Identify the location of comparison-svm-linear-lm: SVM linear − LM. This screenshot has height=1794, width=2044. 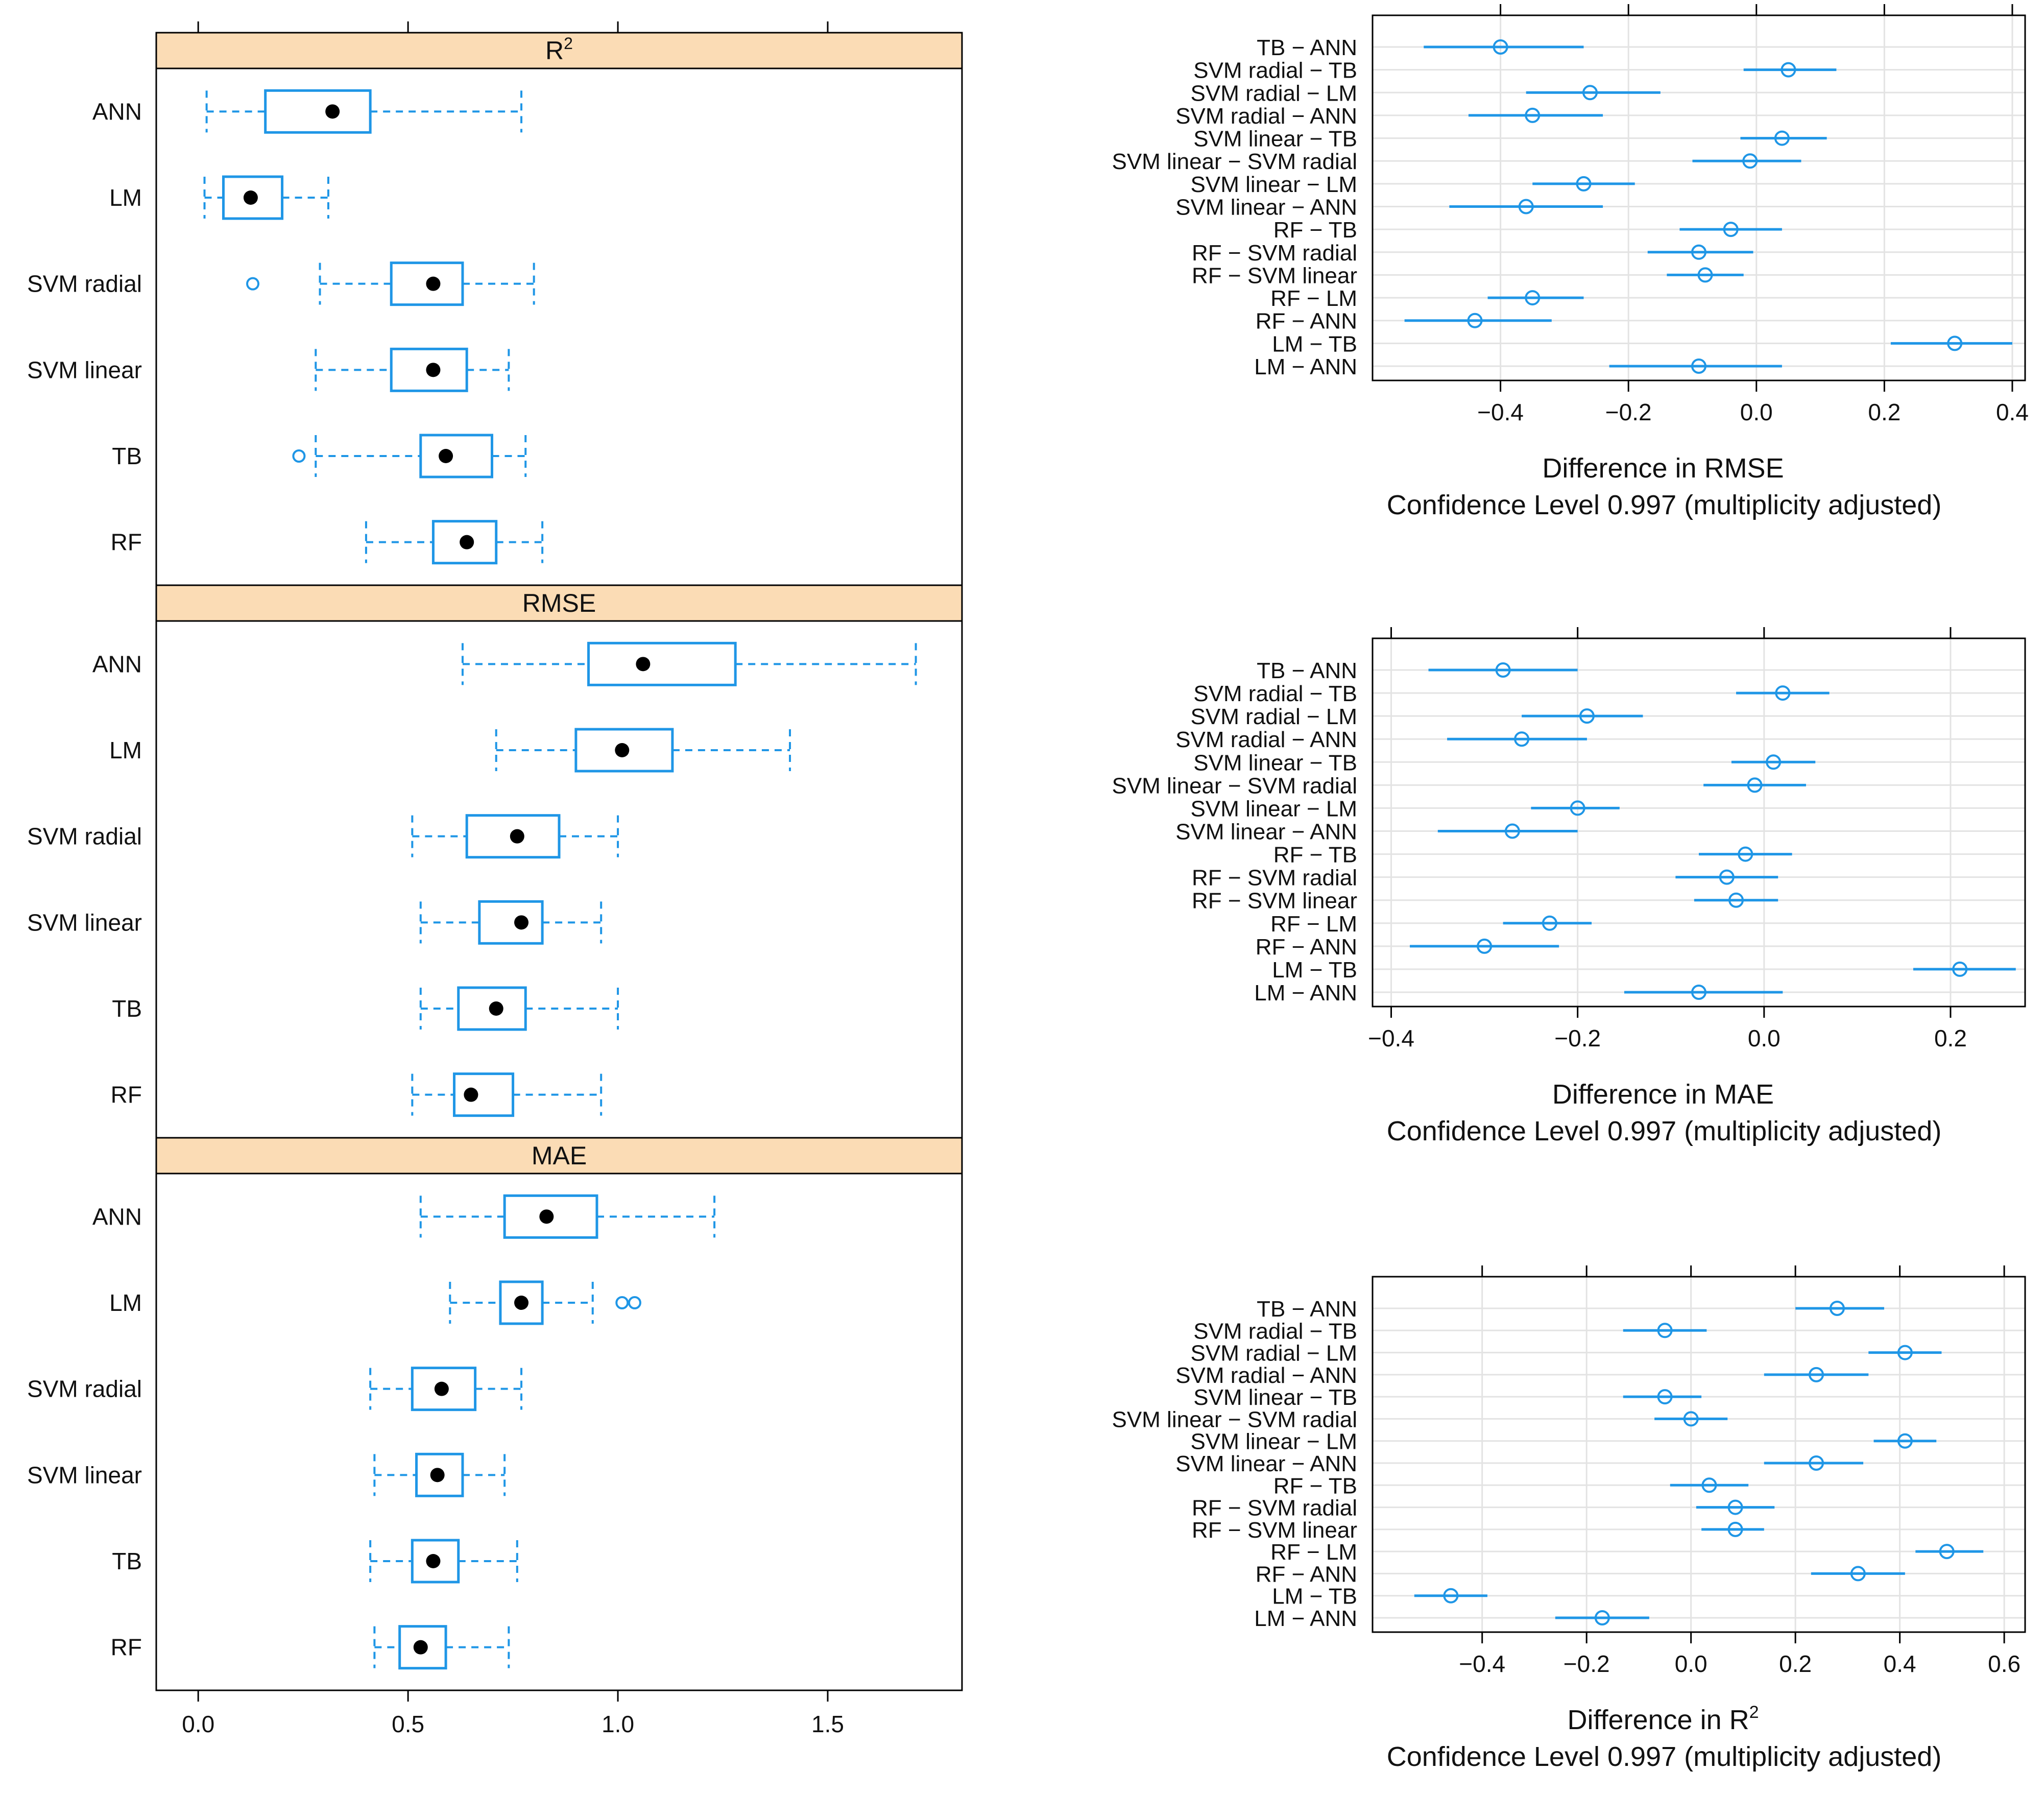
(1405, 808).